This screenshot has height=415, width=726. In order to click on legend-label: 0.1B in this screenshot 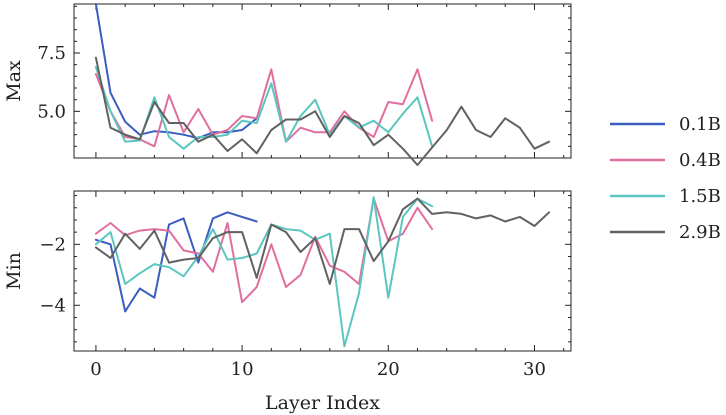, I will do `click(700, 124)`.